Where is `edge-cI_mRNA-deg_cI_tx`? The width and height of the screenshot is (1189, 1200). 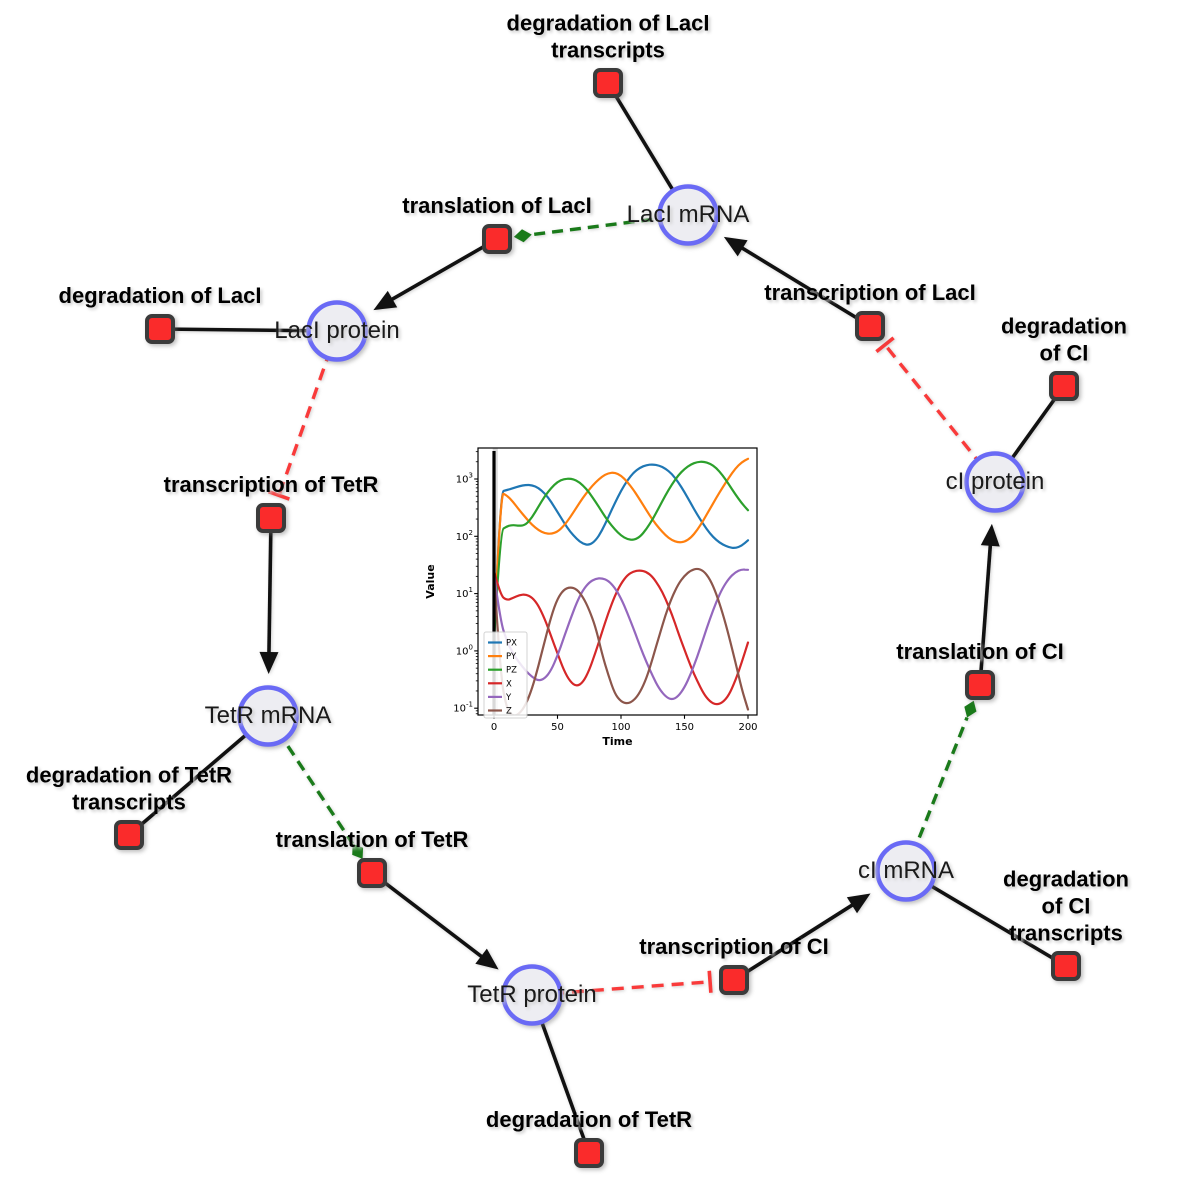
edge-cI_mRNA-deg_cI_tx is located at coordinates (986, 918).